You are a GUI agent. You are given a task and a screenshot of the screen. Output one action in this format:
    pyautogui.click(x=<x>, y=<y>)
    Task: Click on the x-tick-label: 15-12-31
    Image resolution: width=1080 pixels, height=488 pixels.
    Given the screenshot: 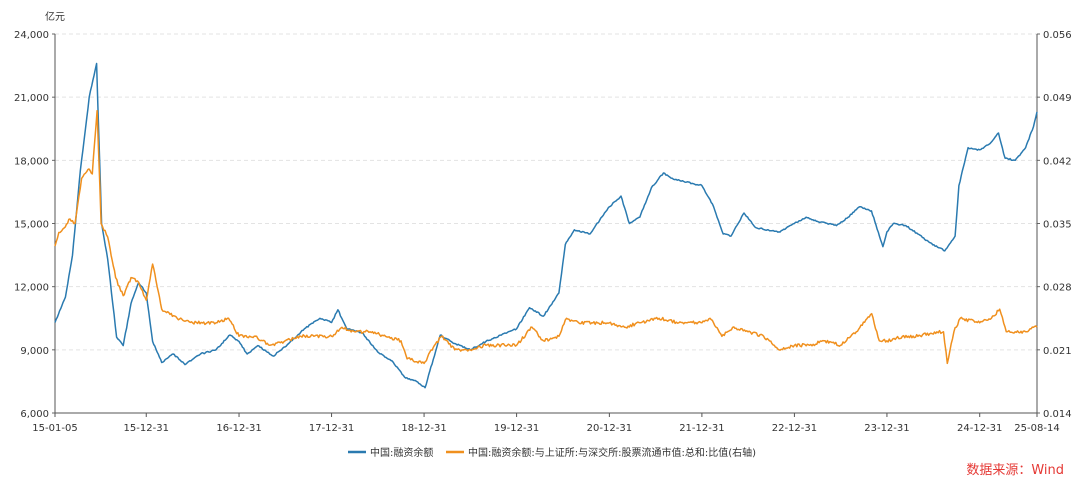 What is the action you would take?
    pyautogui.click(x=146, y=428)
    